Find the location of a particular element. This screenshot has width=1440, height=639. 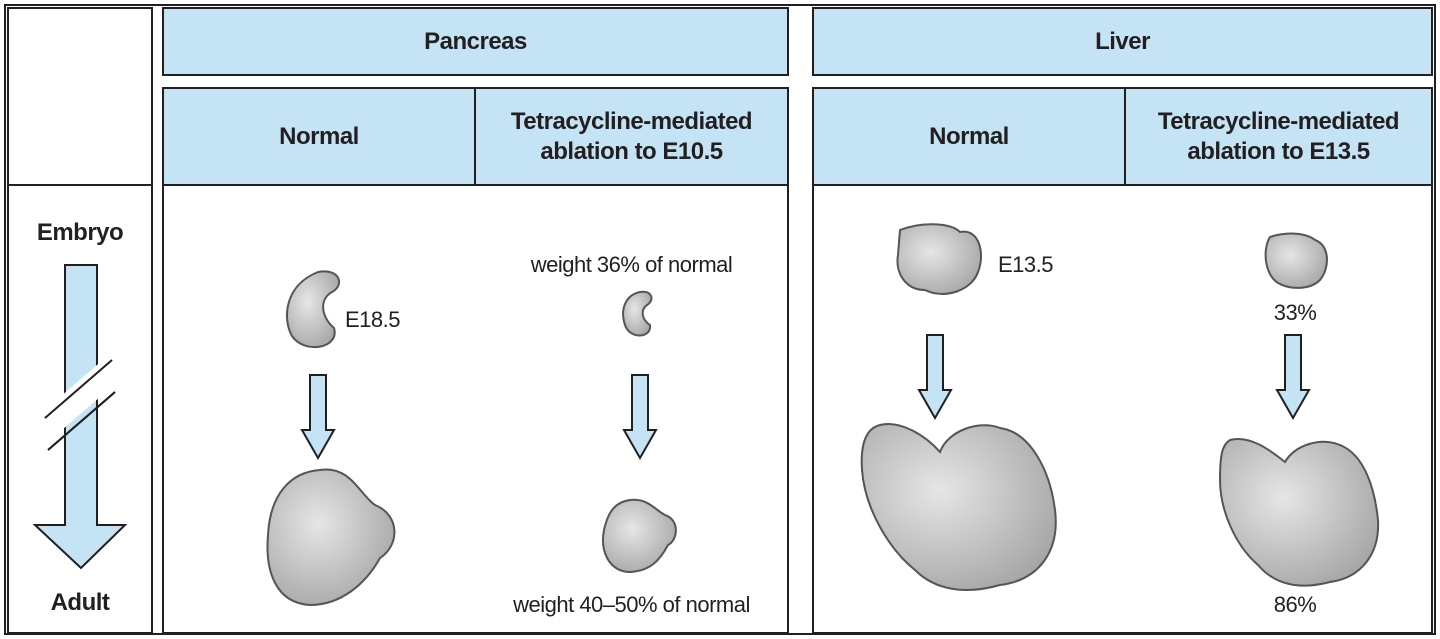

note: 33% is located at coordinates (1295, 312).